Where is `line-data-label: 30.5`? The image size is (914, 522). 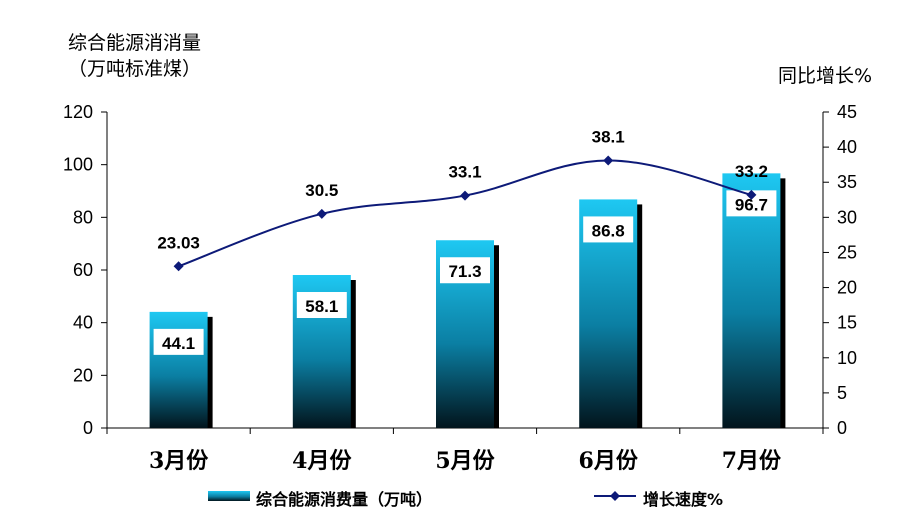 line-data-label: 30.5 is located at coordinates (321, 190).